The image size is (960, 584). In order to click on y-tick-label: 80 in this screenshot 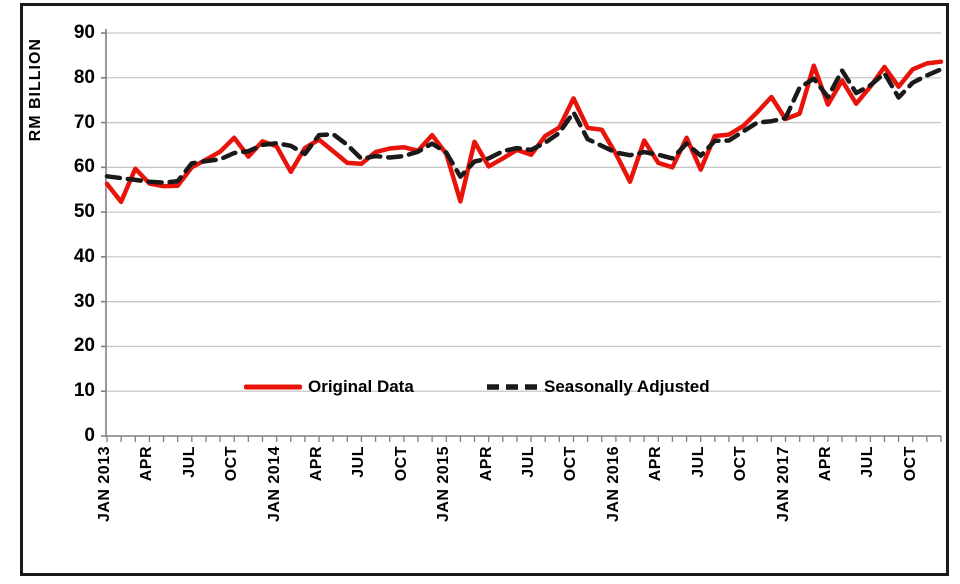, I will do `click(84, 77)`.